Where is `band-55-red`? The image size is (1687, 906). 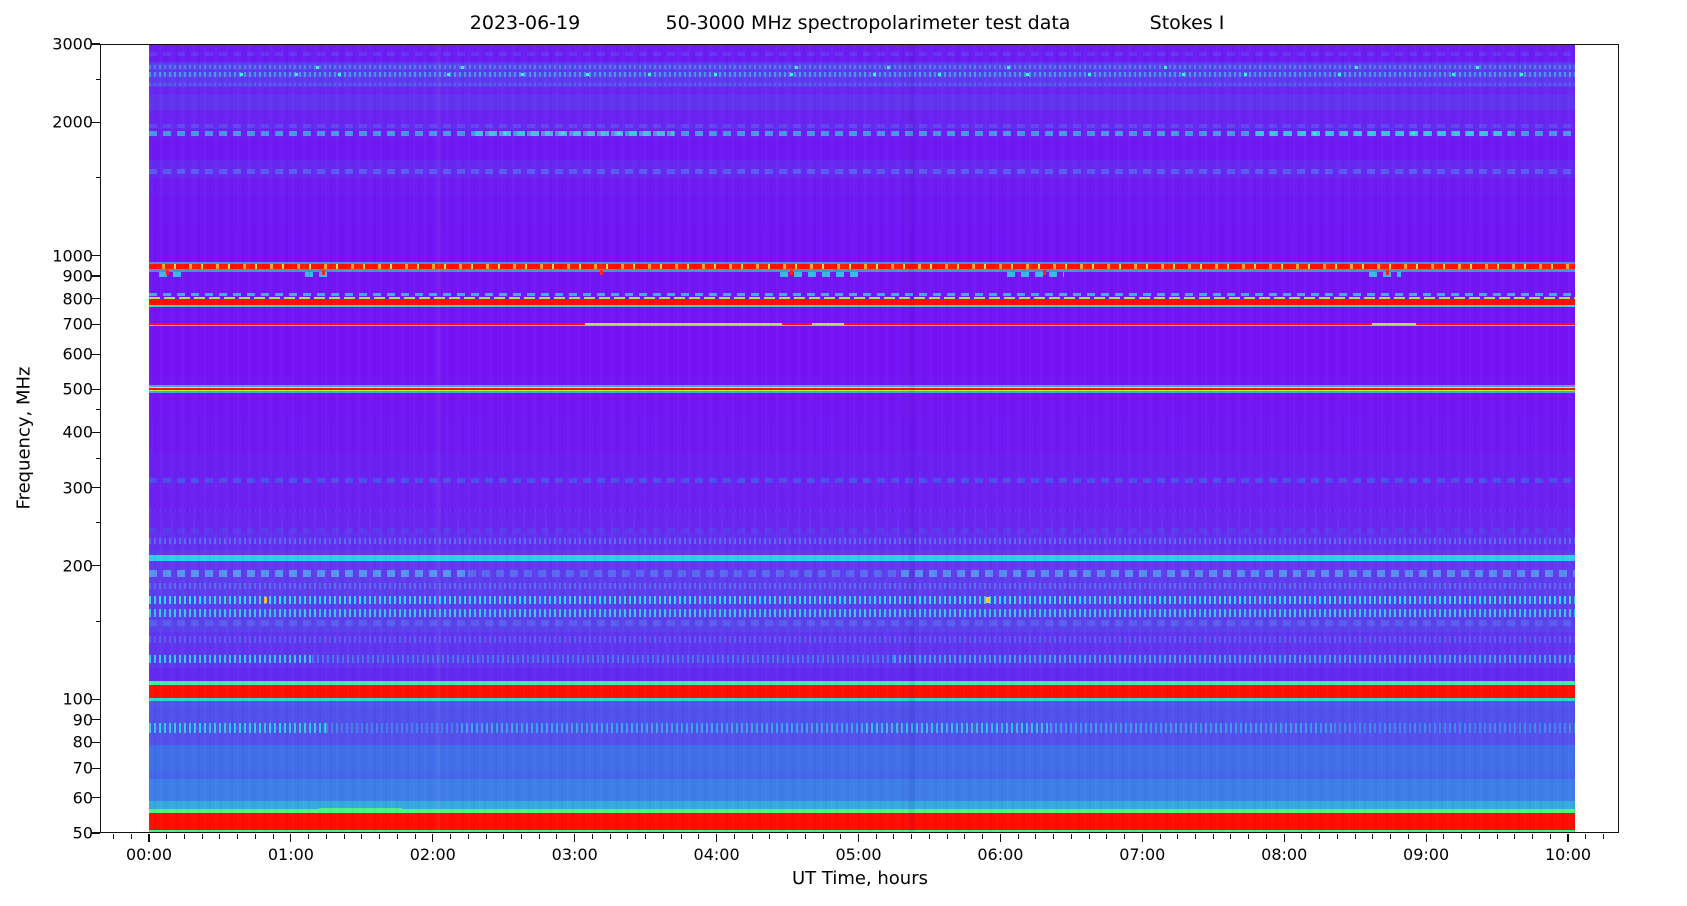 band-55-red is located at coordinates (862, 821).